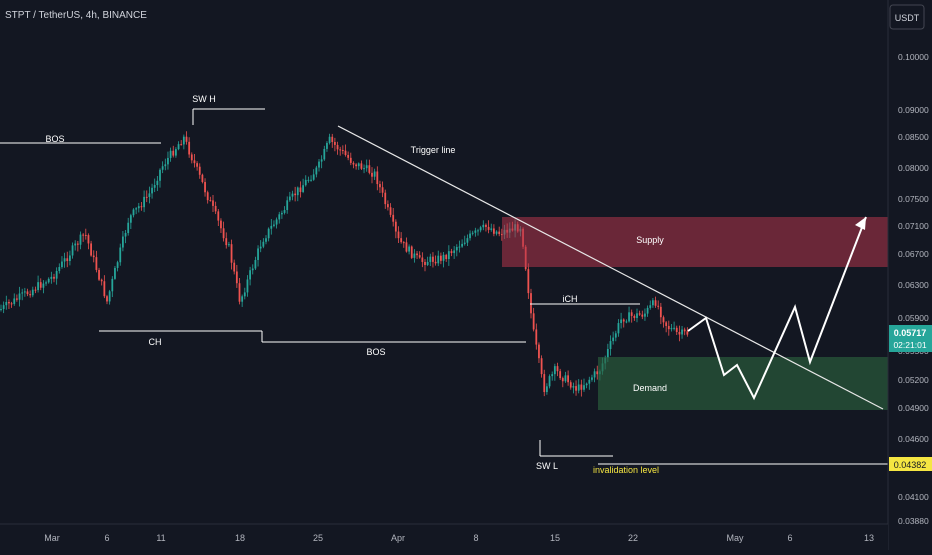  What do you see at coordinates (907, 17) in the screenshot?
I see `currency-button` at bounding box center [907, 17].